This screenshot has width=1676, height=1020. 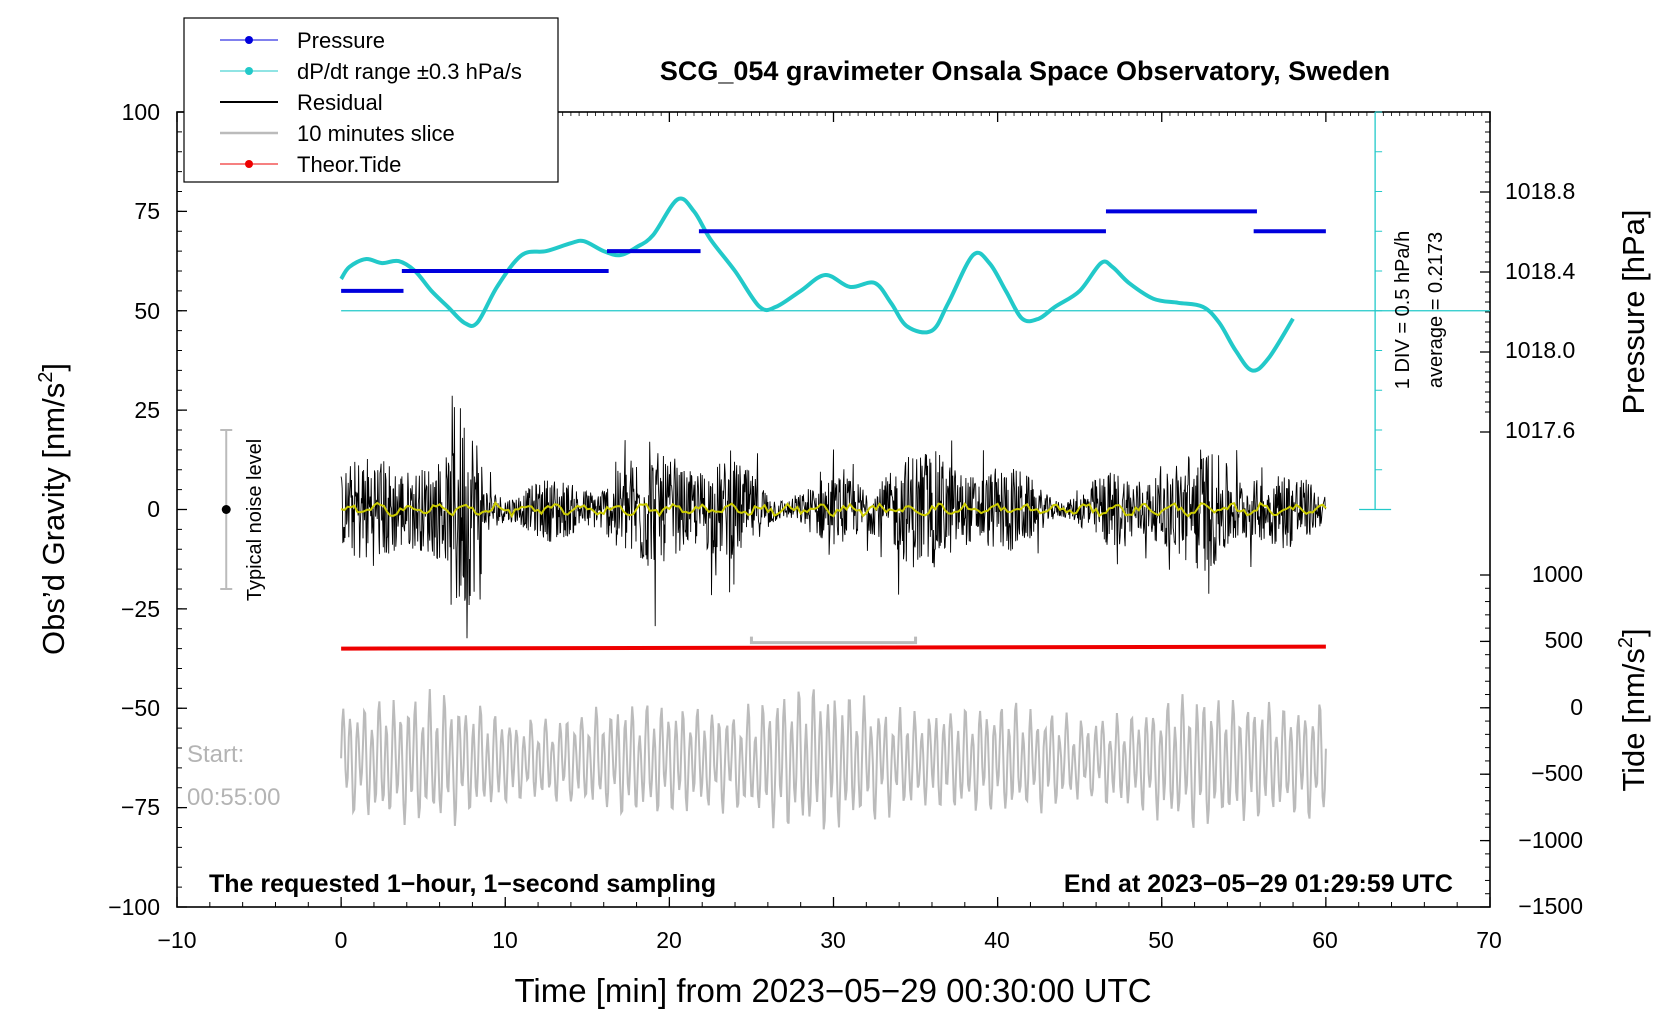 I want to click on legend-marker-pressure, so click(x=249, y=40).